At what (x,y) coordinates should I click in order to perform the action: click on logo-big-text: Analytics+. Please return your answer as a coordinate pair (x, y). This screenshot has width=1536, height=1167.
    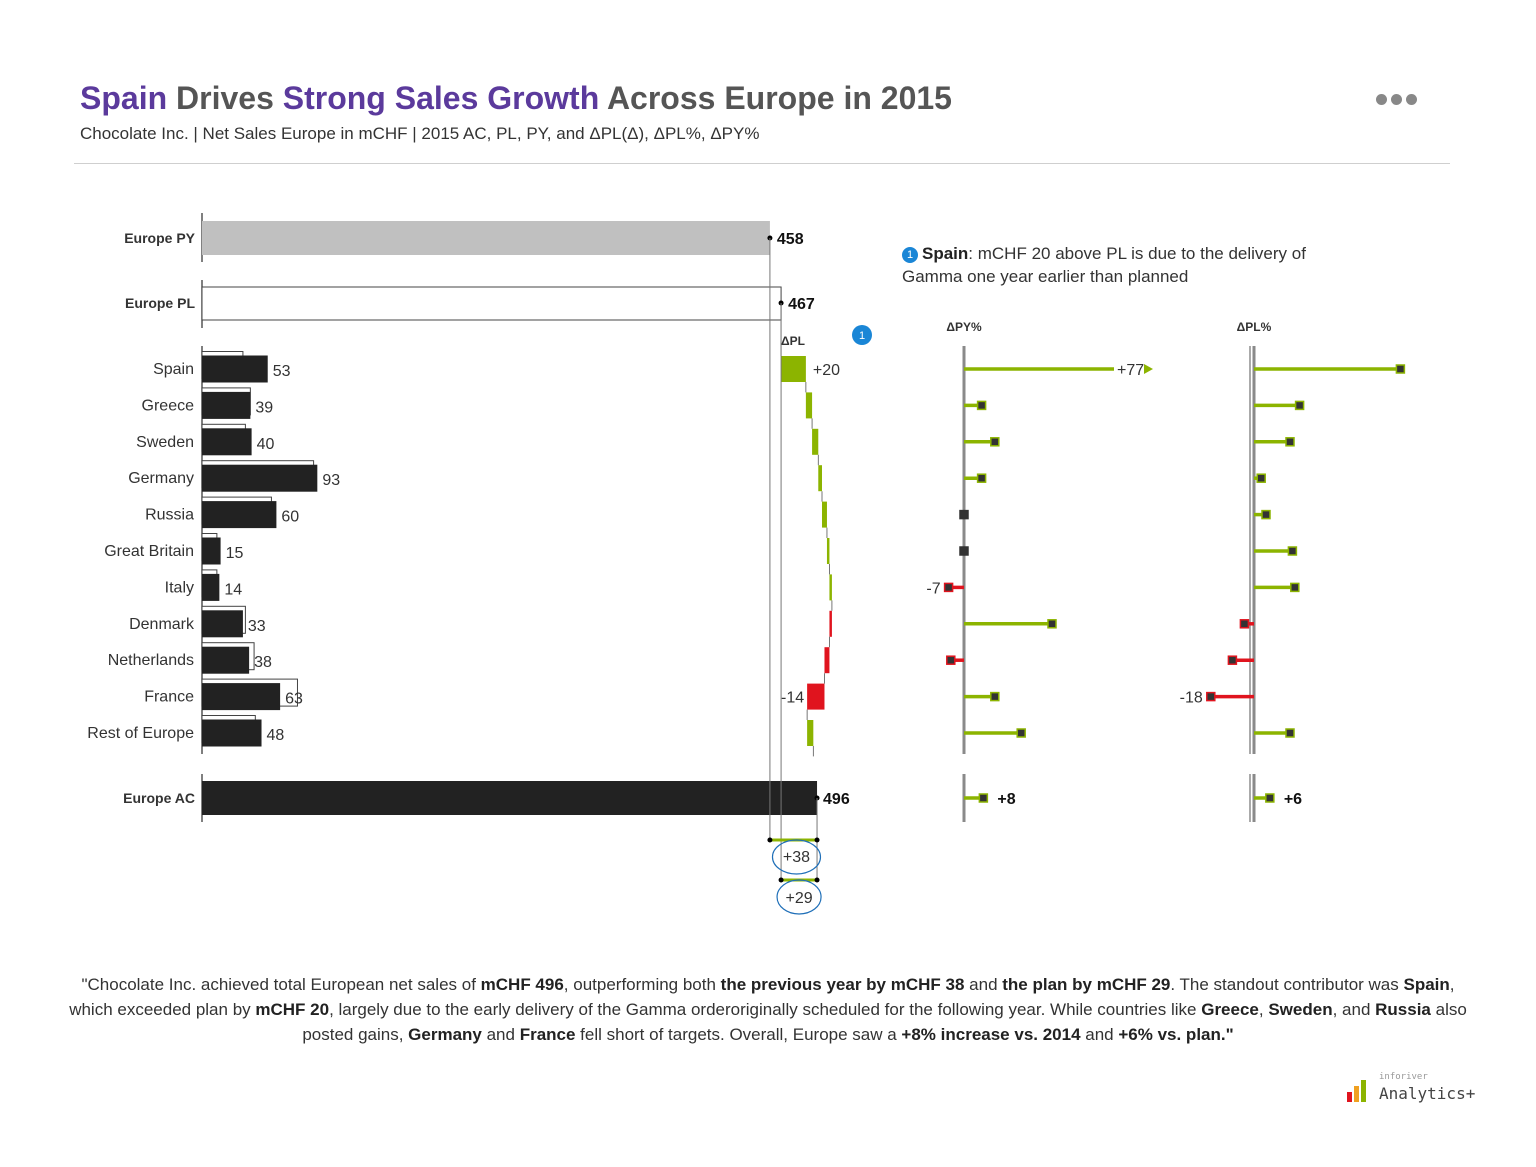
    Looking at the image, I should click on (1427, 1093).